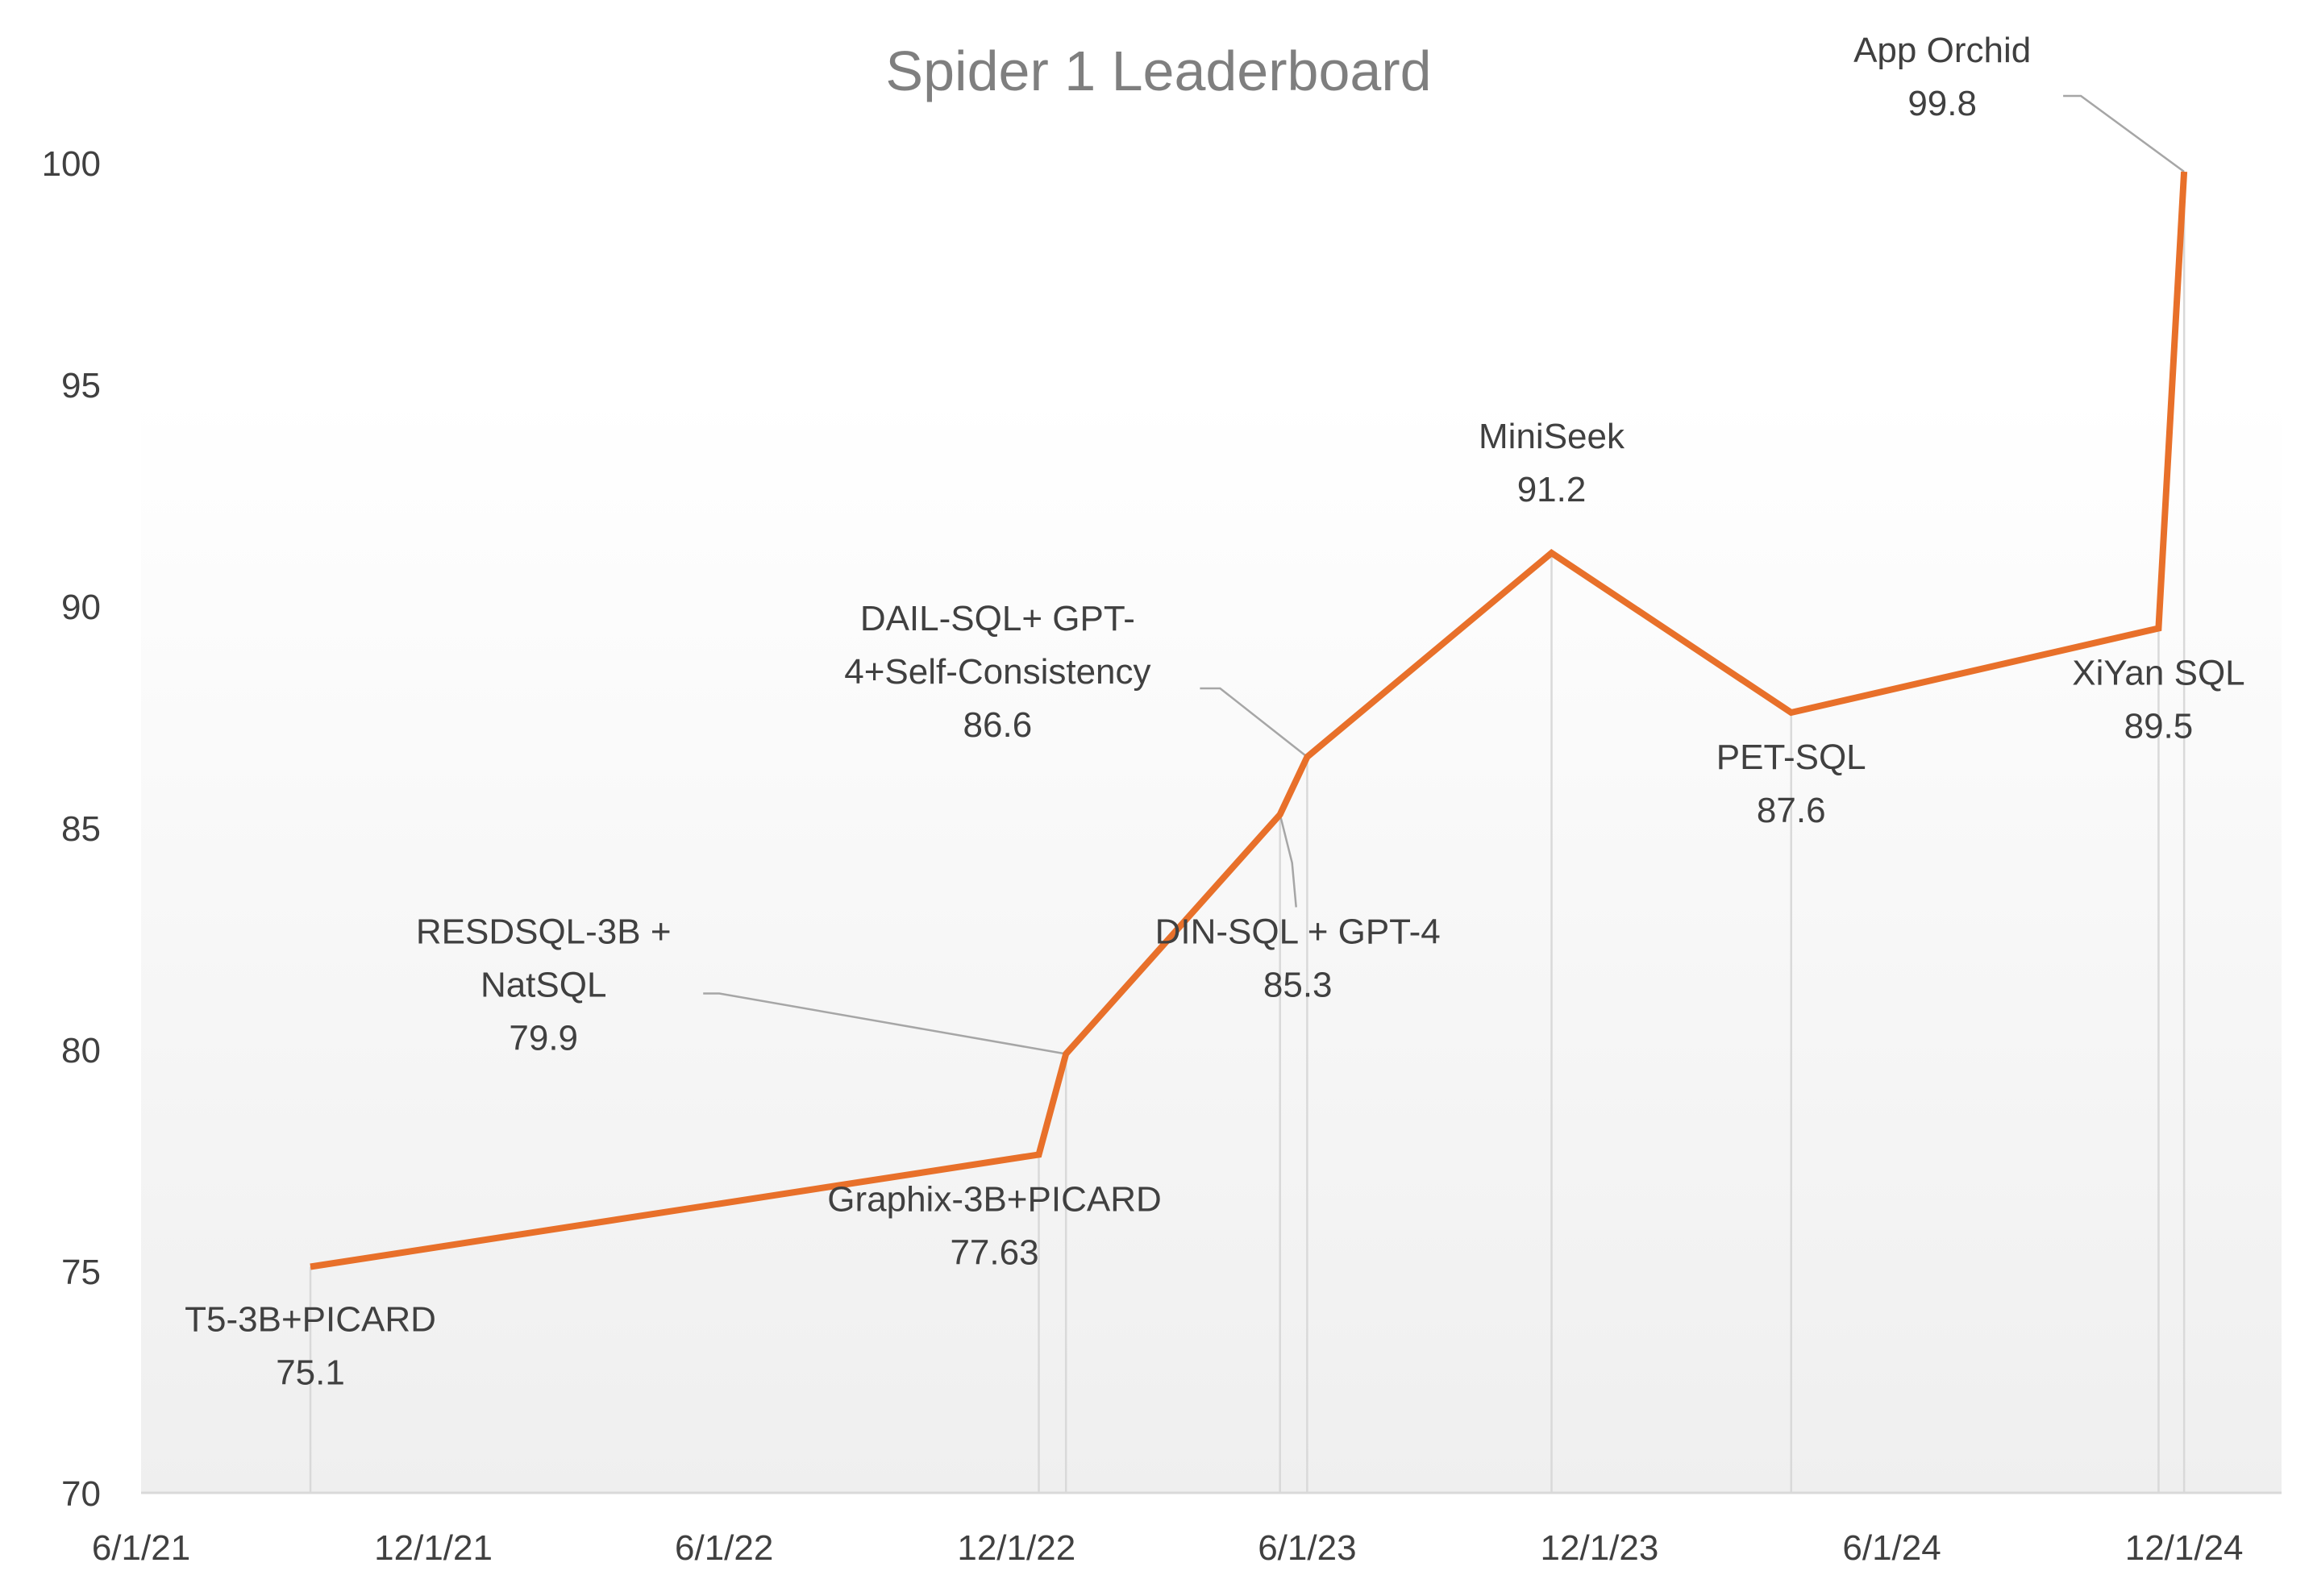 Image resolution: width=2313 pixels, height=1596 pixels. I want to click on x-tick-label: 6/1/23, so click(1307, 1548).